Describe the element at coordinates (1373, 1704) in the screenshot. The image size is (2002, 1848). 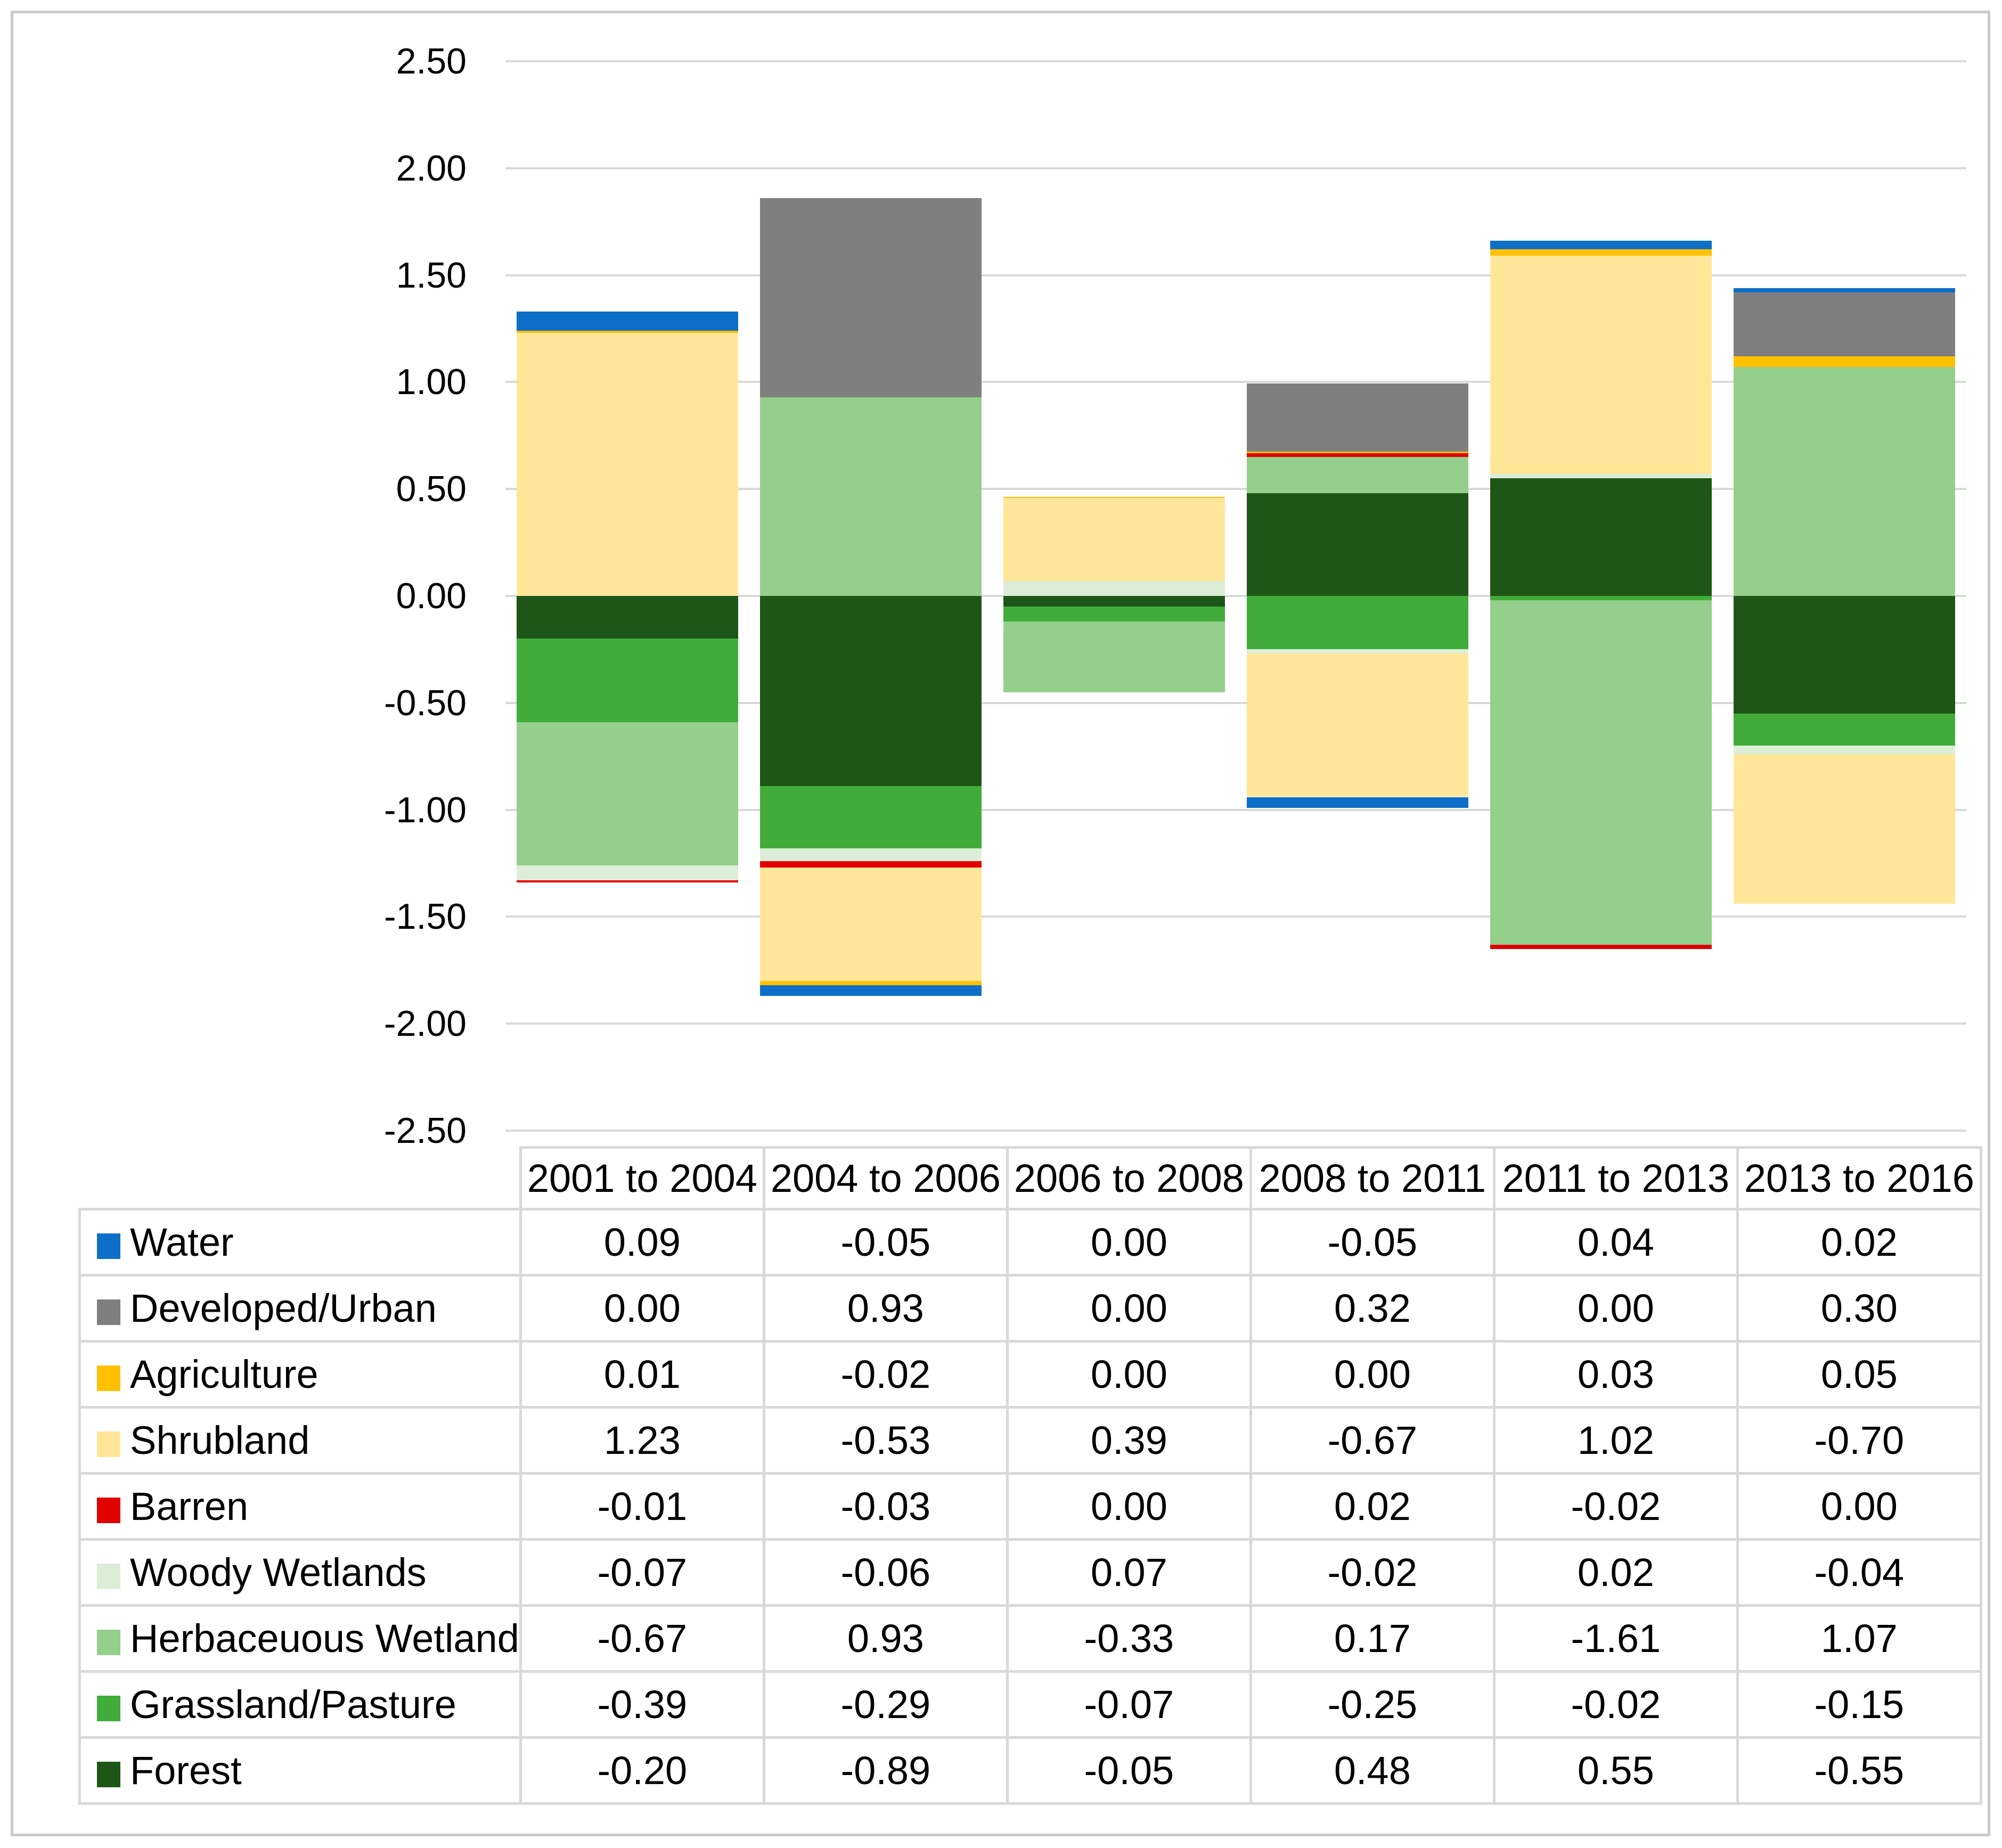
I see `value-cell: -0.25` at that location.